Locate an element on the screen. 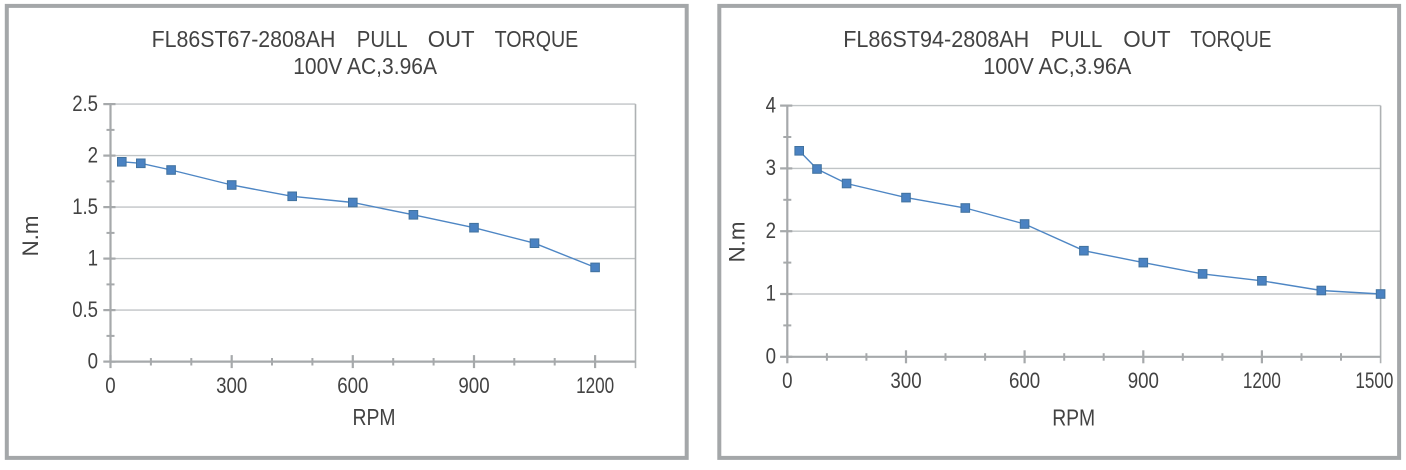  svg-text: FL86ST67-2808AH is located at coordinates (244, 39).